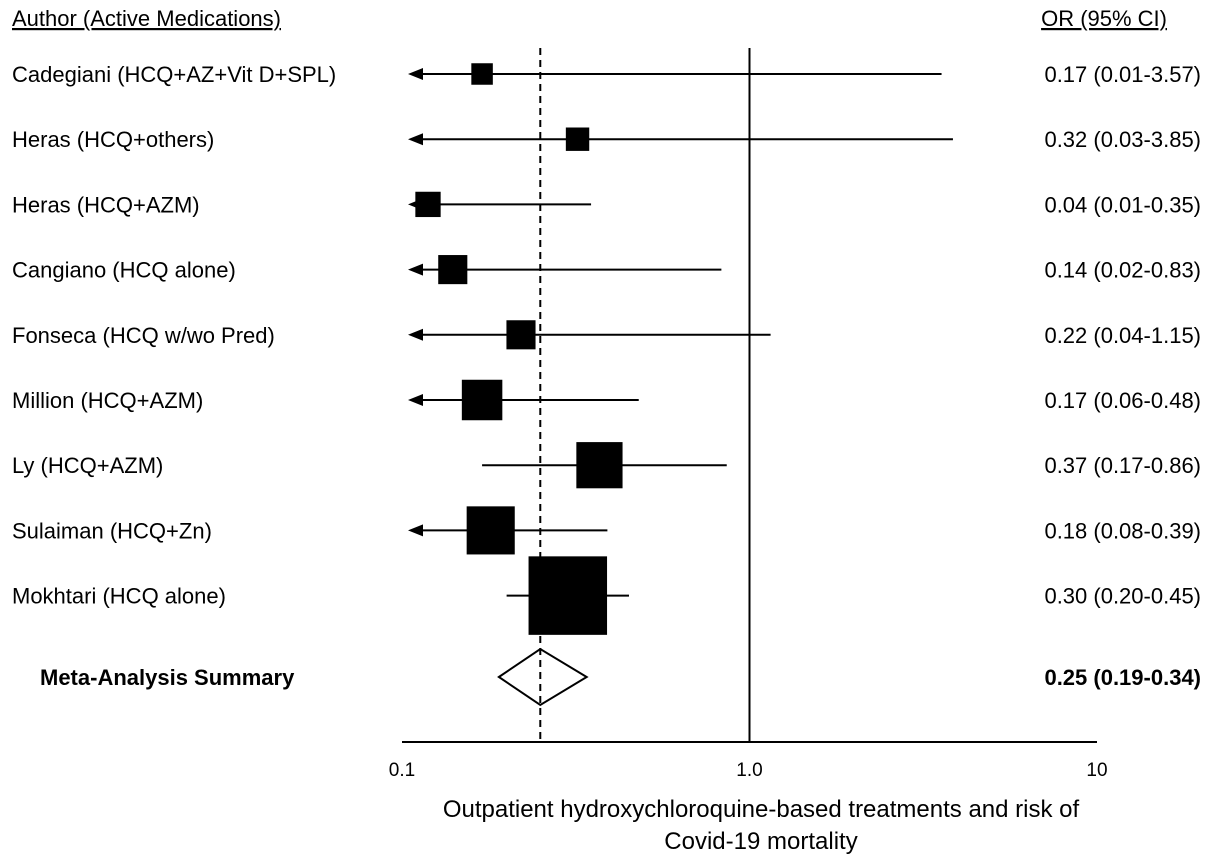 The width and height of the screenshot is (1210, 857). Describe the element at coordinates (106, 204) in the screenshot. I see `study-label: Heras (HCQ+AZM)` at that location.